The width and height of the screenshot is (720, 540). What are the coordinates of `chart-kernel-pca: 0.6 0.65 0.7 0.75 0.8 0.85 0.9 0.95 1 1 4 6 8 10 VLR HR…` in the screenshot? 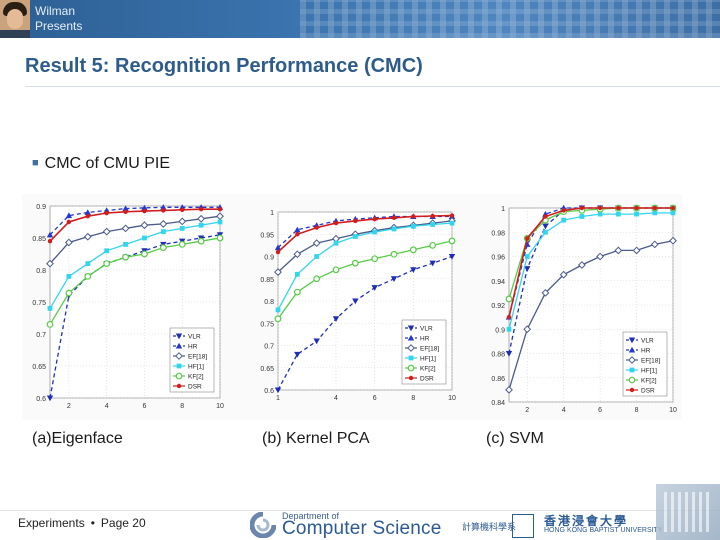 It's located at (358, 306).